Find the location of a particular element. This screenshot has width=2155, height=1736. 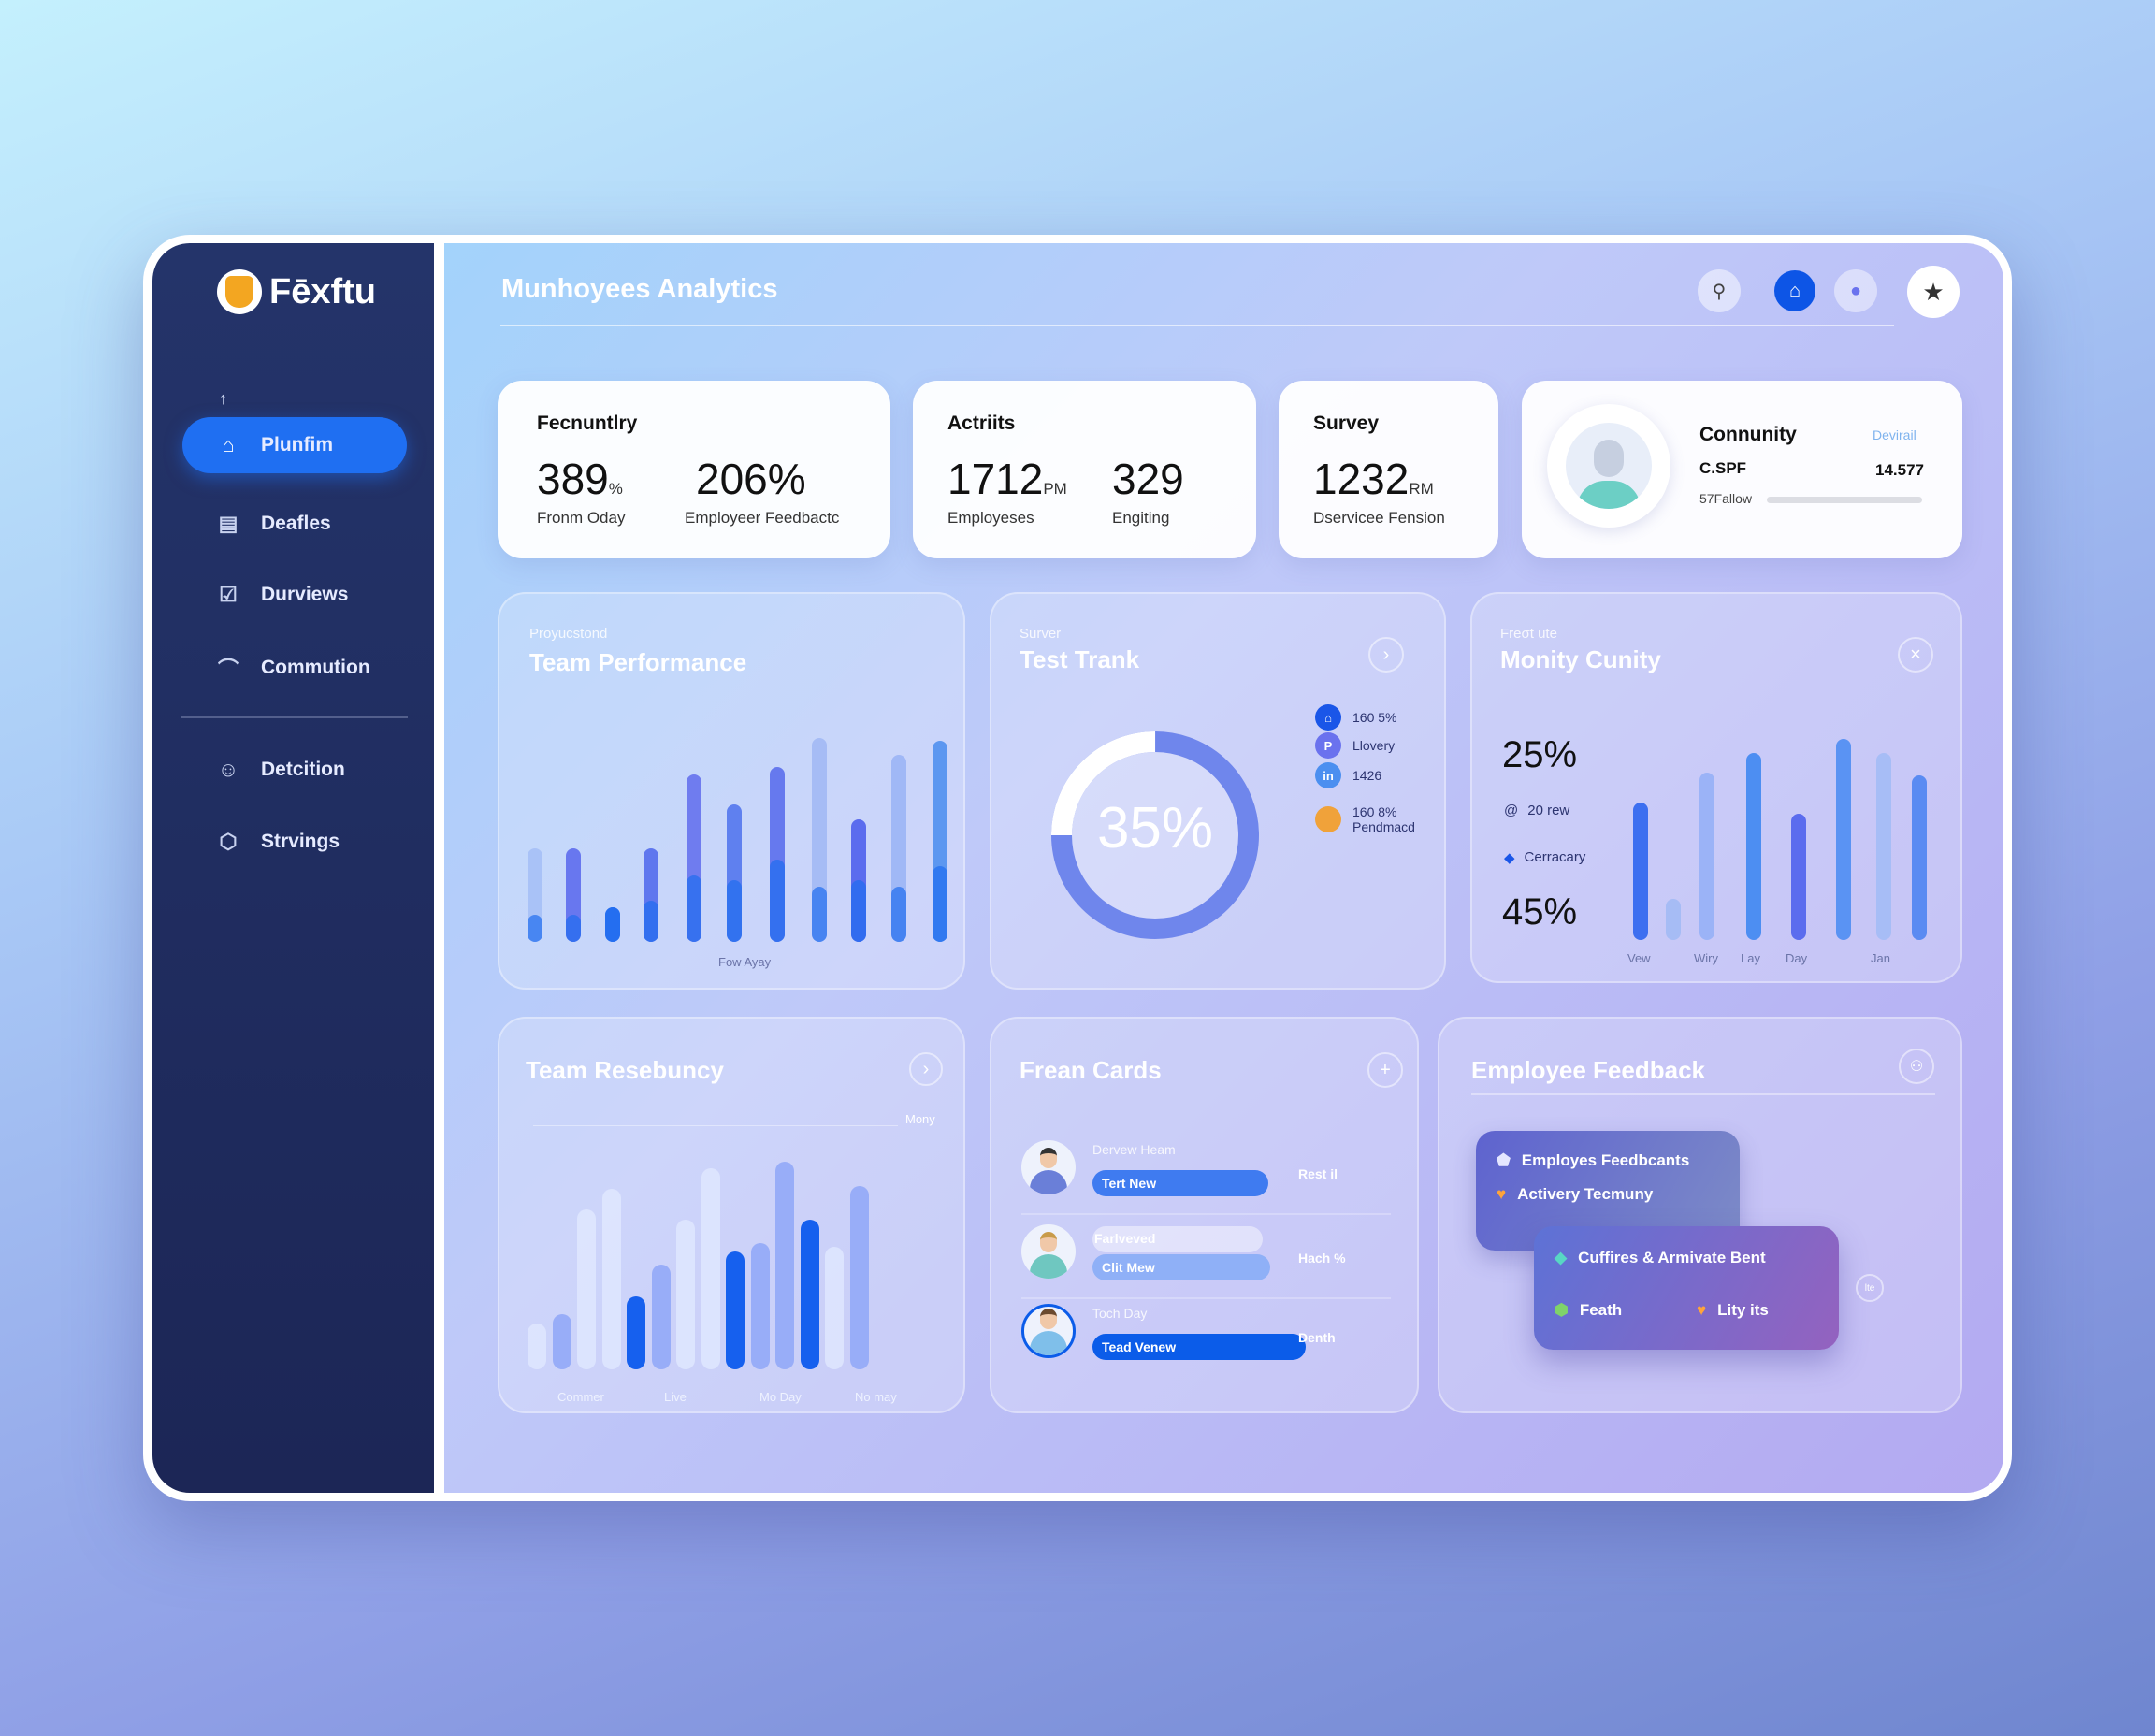

donut-highlight-segment is located at coordinates (1155, 835).